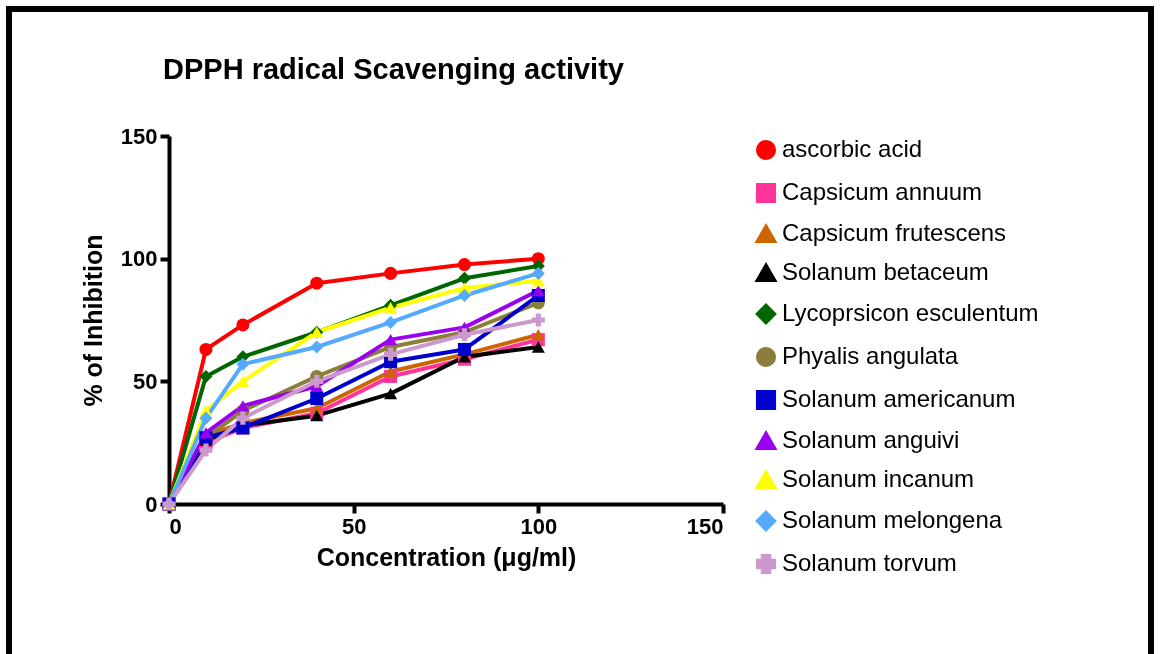 The height and width of the screenshot is (654, 1160). Describe the element at coordinates (871, 439) in the screenshot. I see `legend-label: Solanum anguivi` at that location.